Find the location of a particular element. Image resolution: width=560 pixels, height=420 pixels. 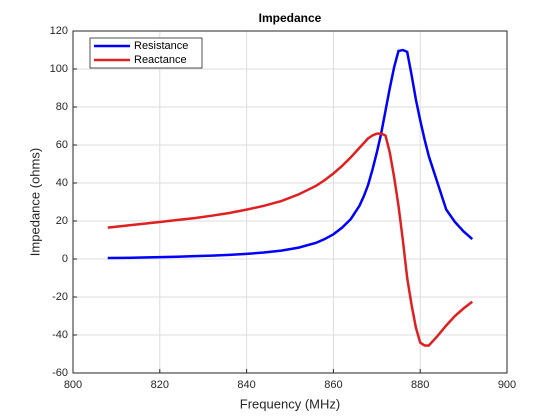

y-tick-label: -40 is located at coordinates (60, 335).